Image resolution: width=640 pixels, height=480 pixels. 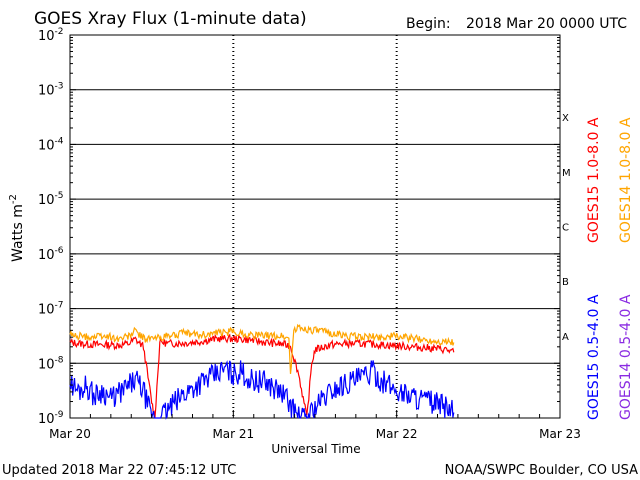 What do you see at coordinates (594, 180) in the screenshot?
I see `legend-goes15-long: GOES15 1.0-8.0 A` at bounding box center [594, 180].